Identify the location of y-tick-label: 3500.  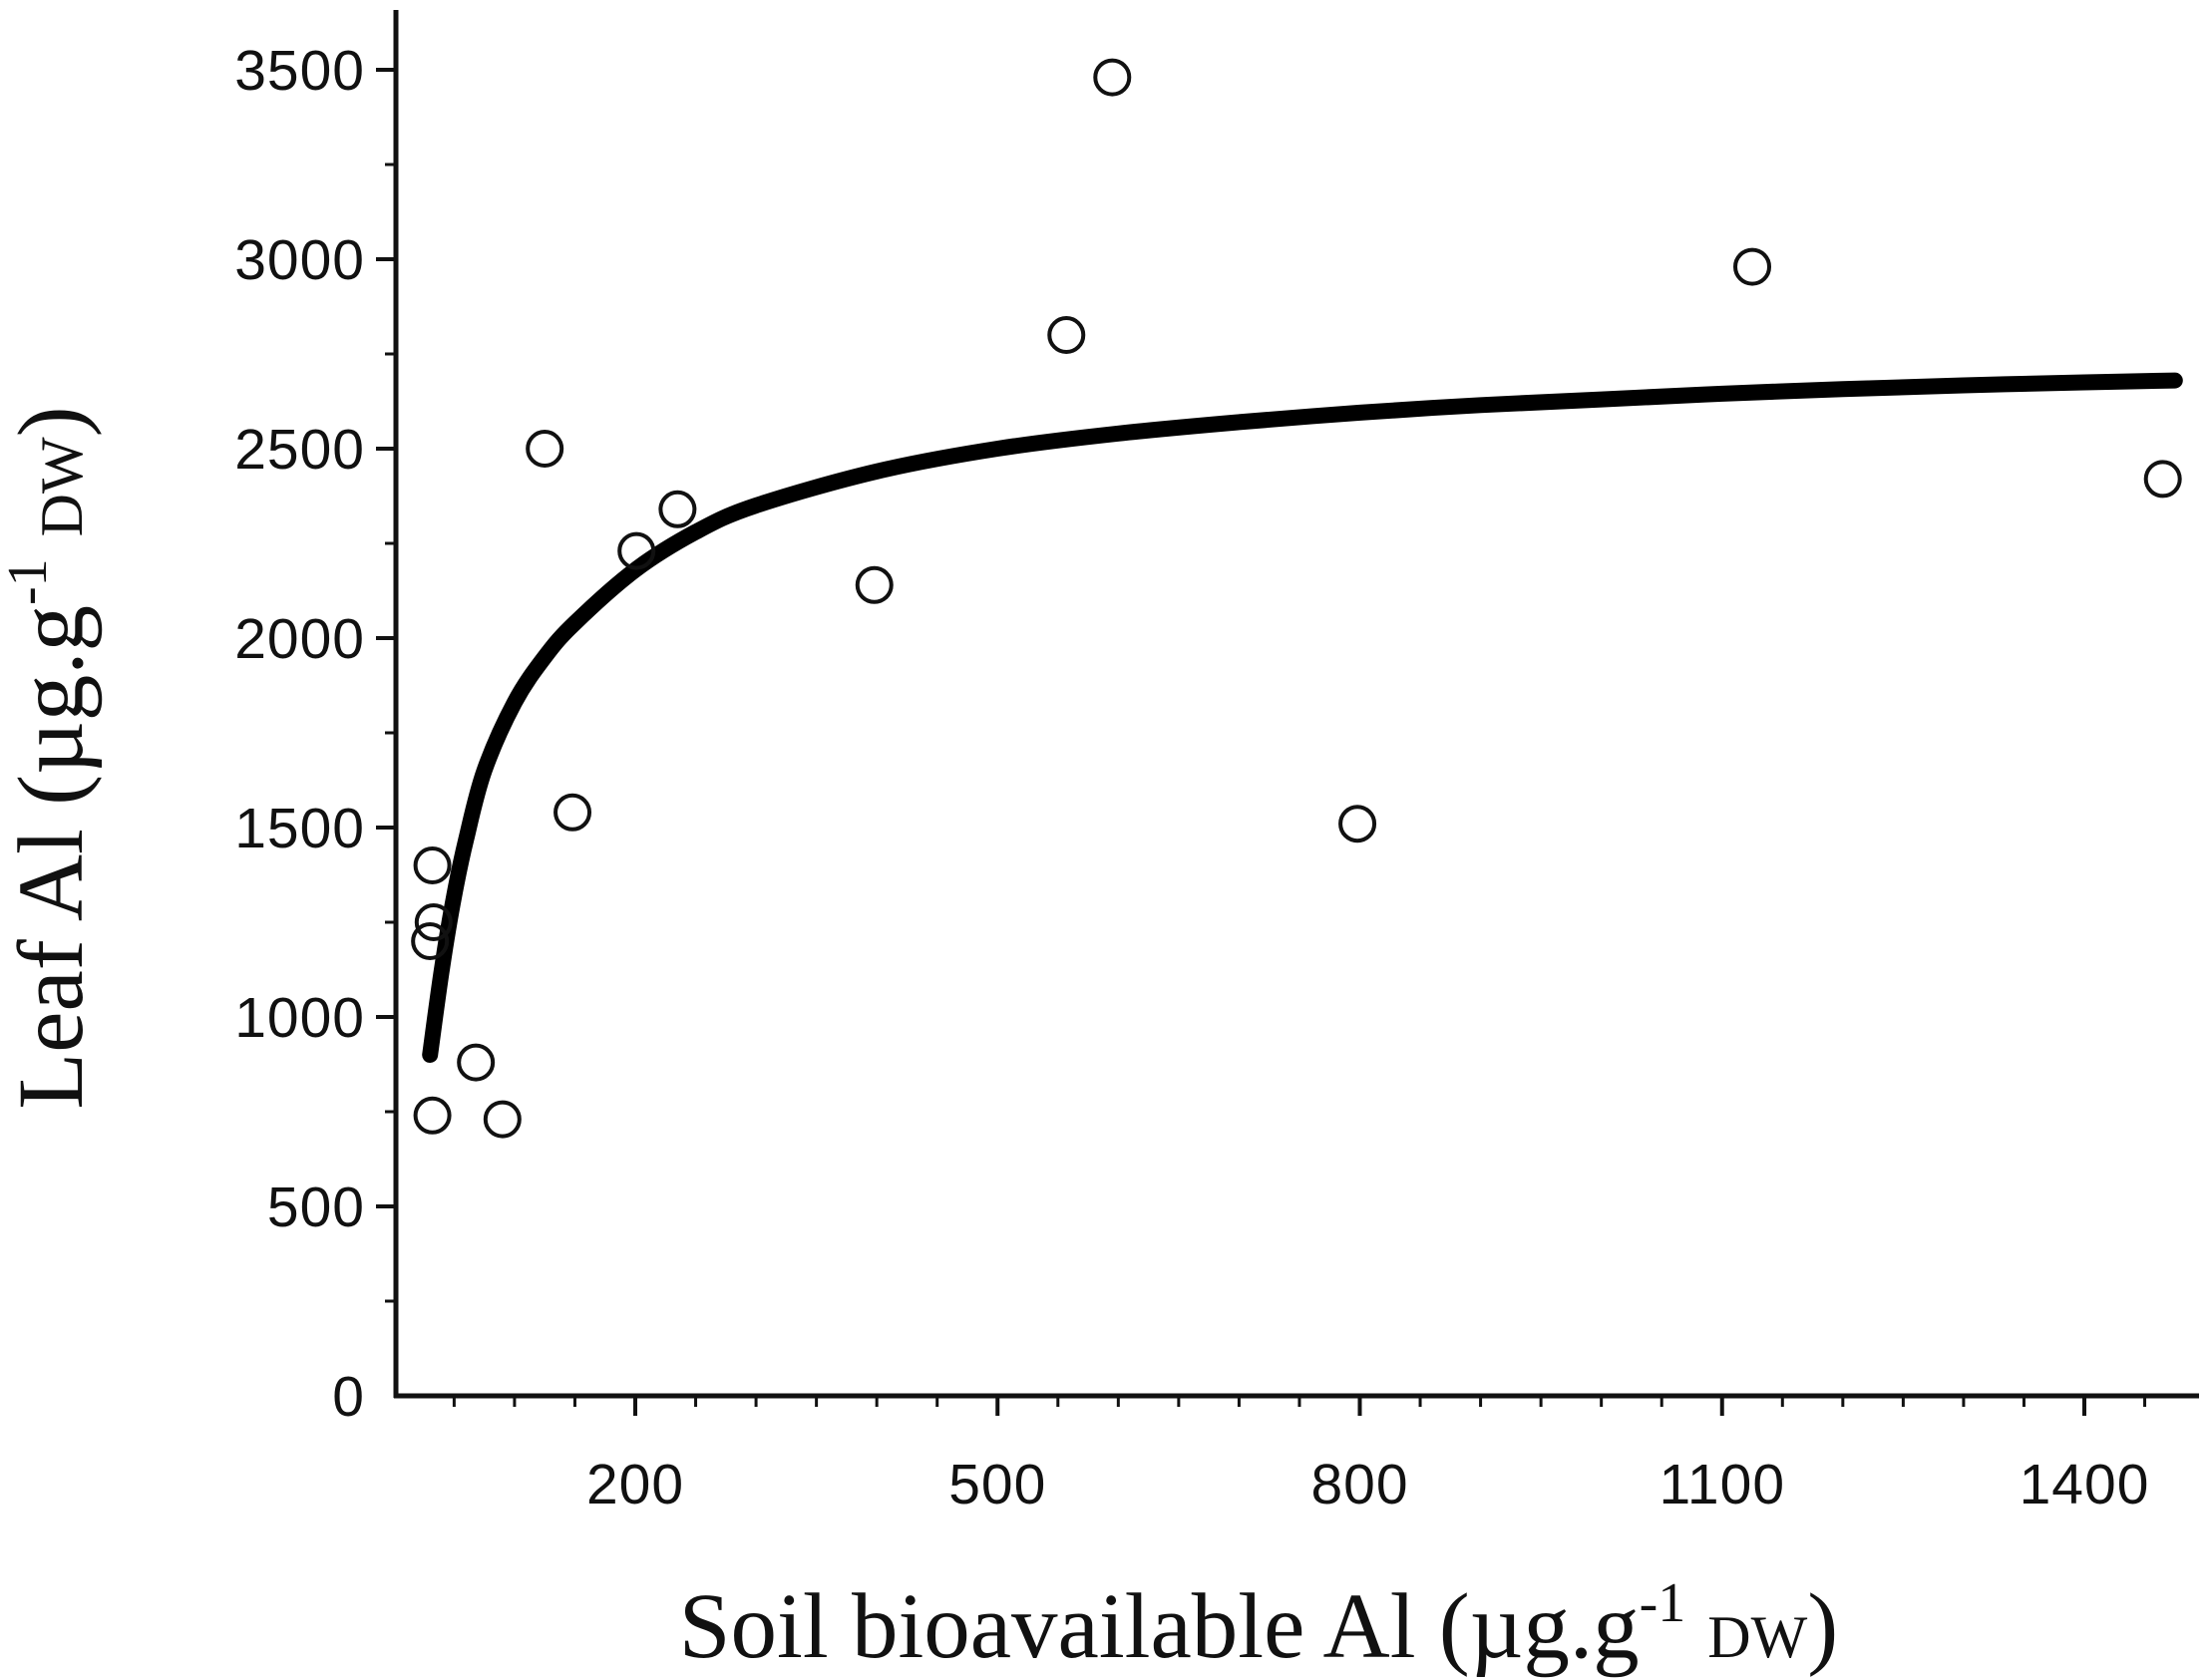
(300, 71).